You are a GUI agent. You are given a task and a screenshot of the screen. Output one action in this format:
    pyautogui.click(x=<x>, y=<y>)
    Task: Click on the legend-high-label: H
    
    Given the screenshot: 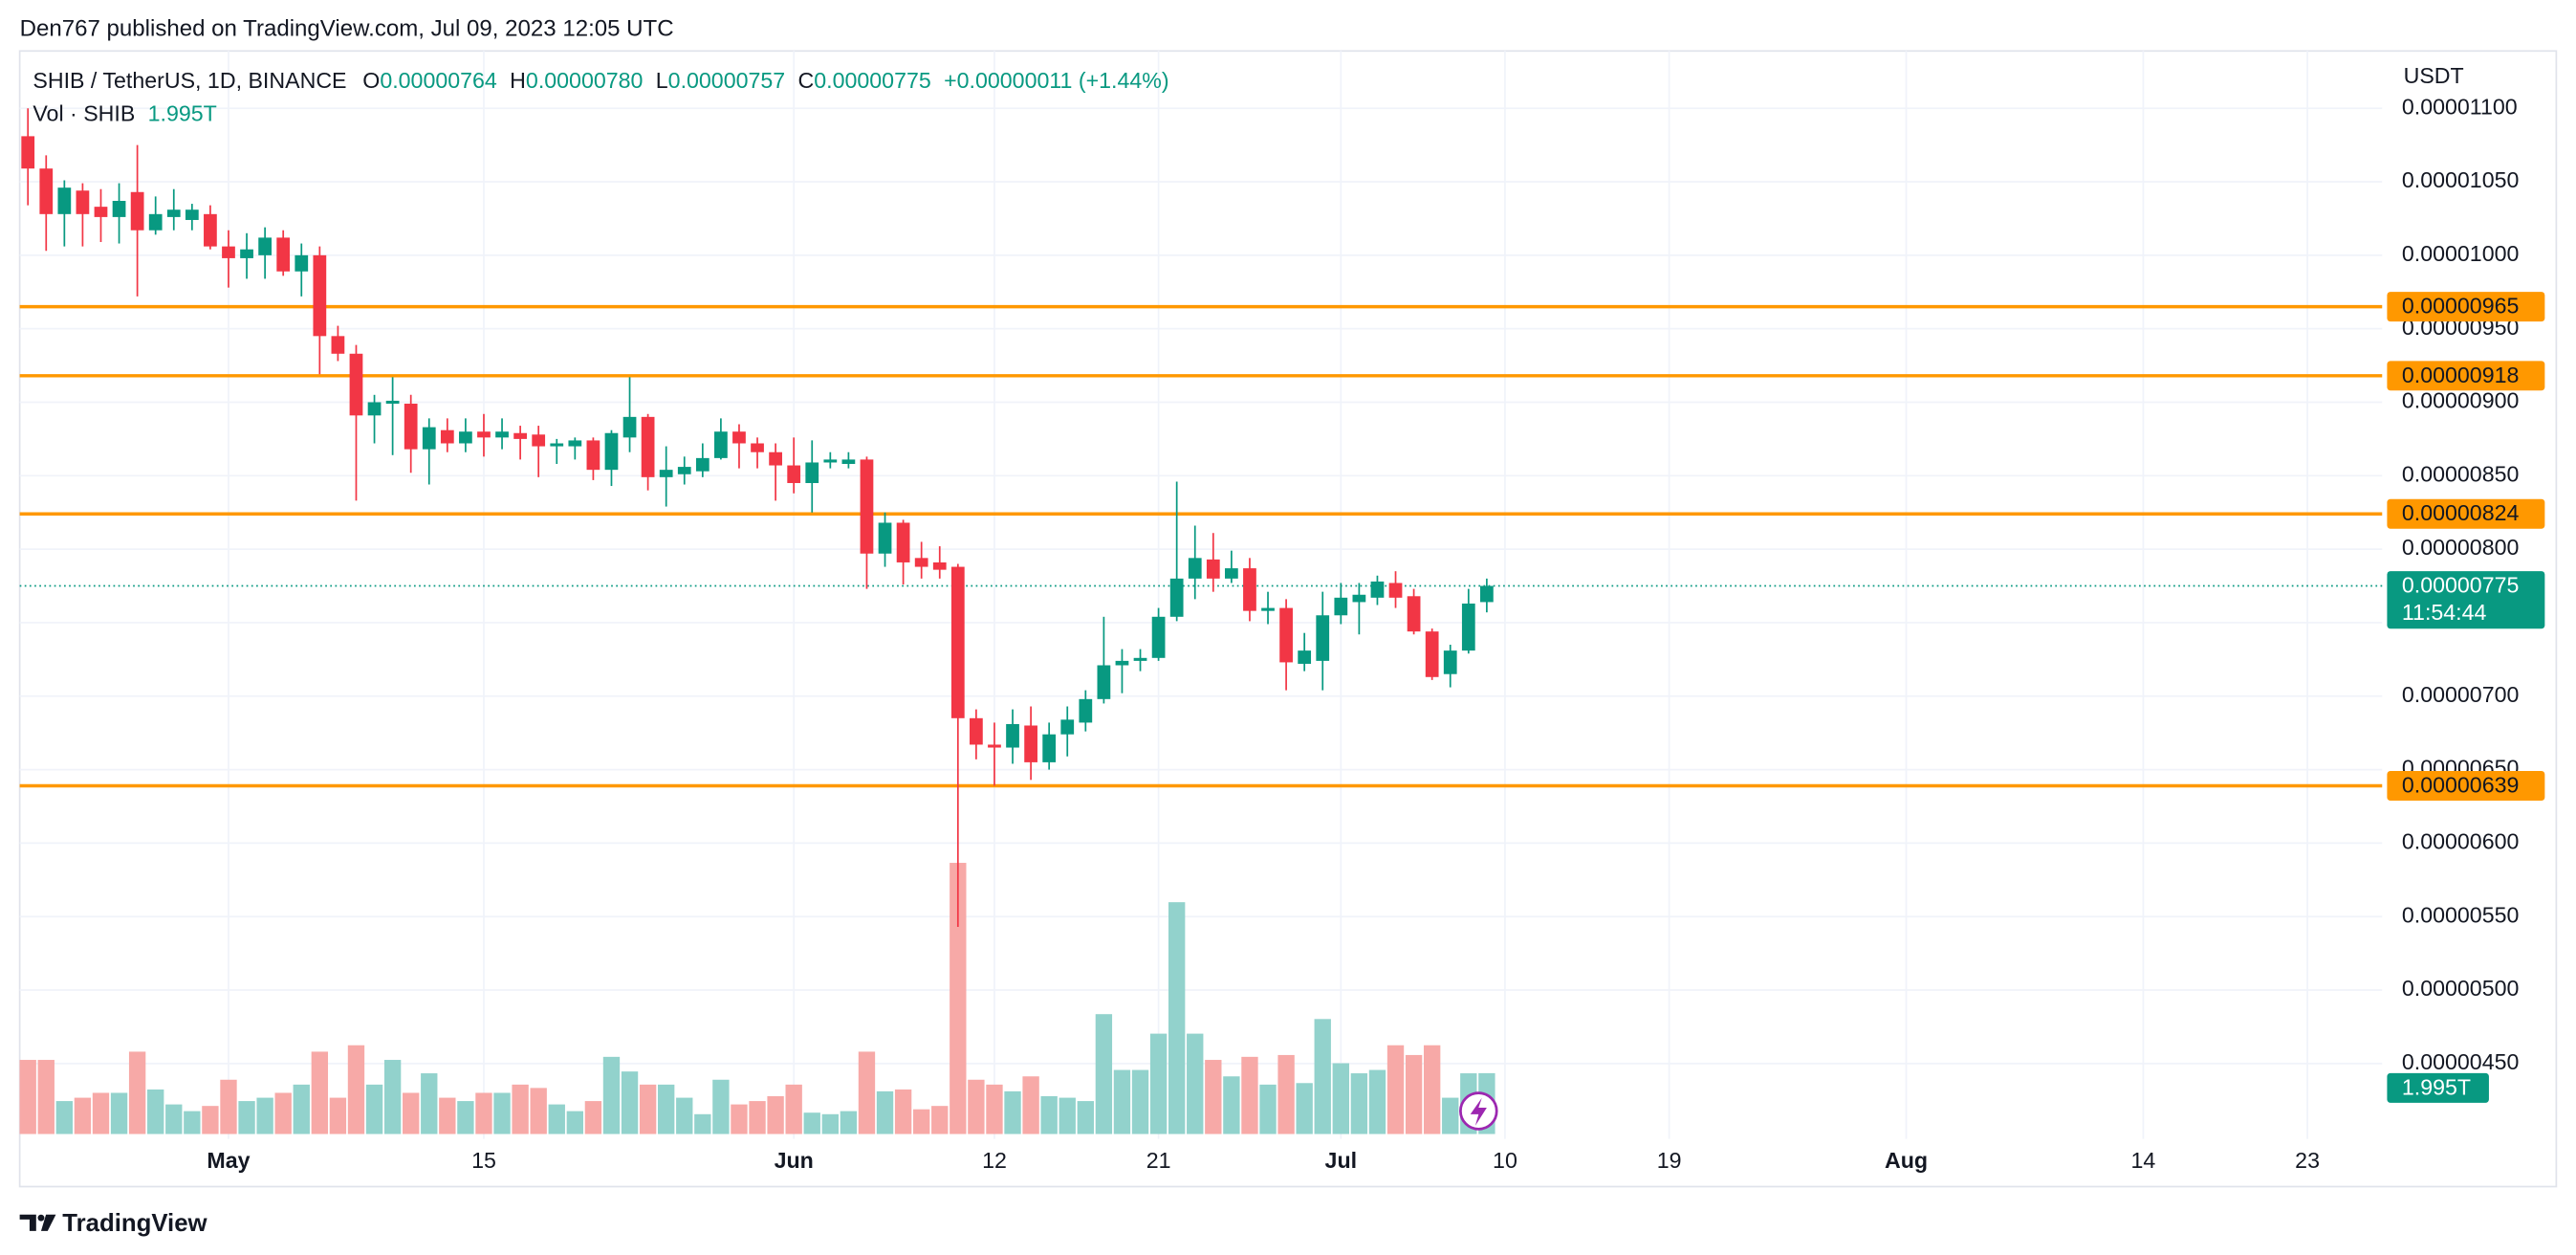 What is the action you would take?
    pyautogui.click(x=518, y=80)
    